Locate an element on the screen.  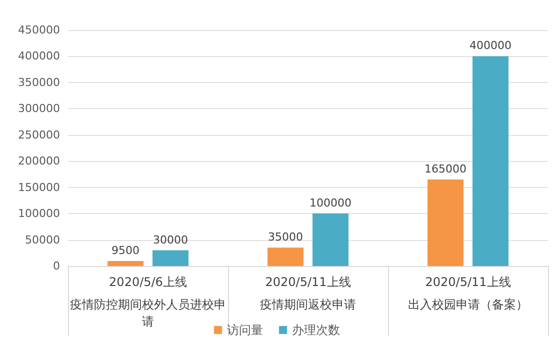
y-tick-label: 400000 is located at coordinates (39, 56).